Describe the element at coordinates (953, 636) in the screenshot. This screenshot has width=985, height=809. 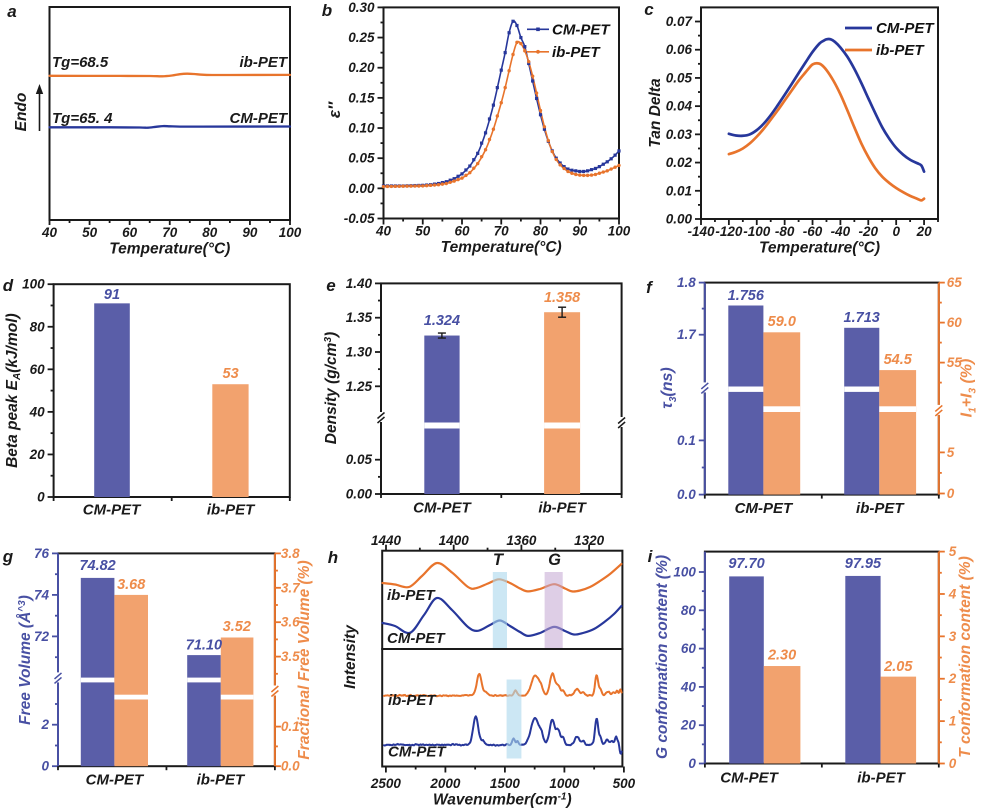
I see `svg-text: 3` at that location.